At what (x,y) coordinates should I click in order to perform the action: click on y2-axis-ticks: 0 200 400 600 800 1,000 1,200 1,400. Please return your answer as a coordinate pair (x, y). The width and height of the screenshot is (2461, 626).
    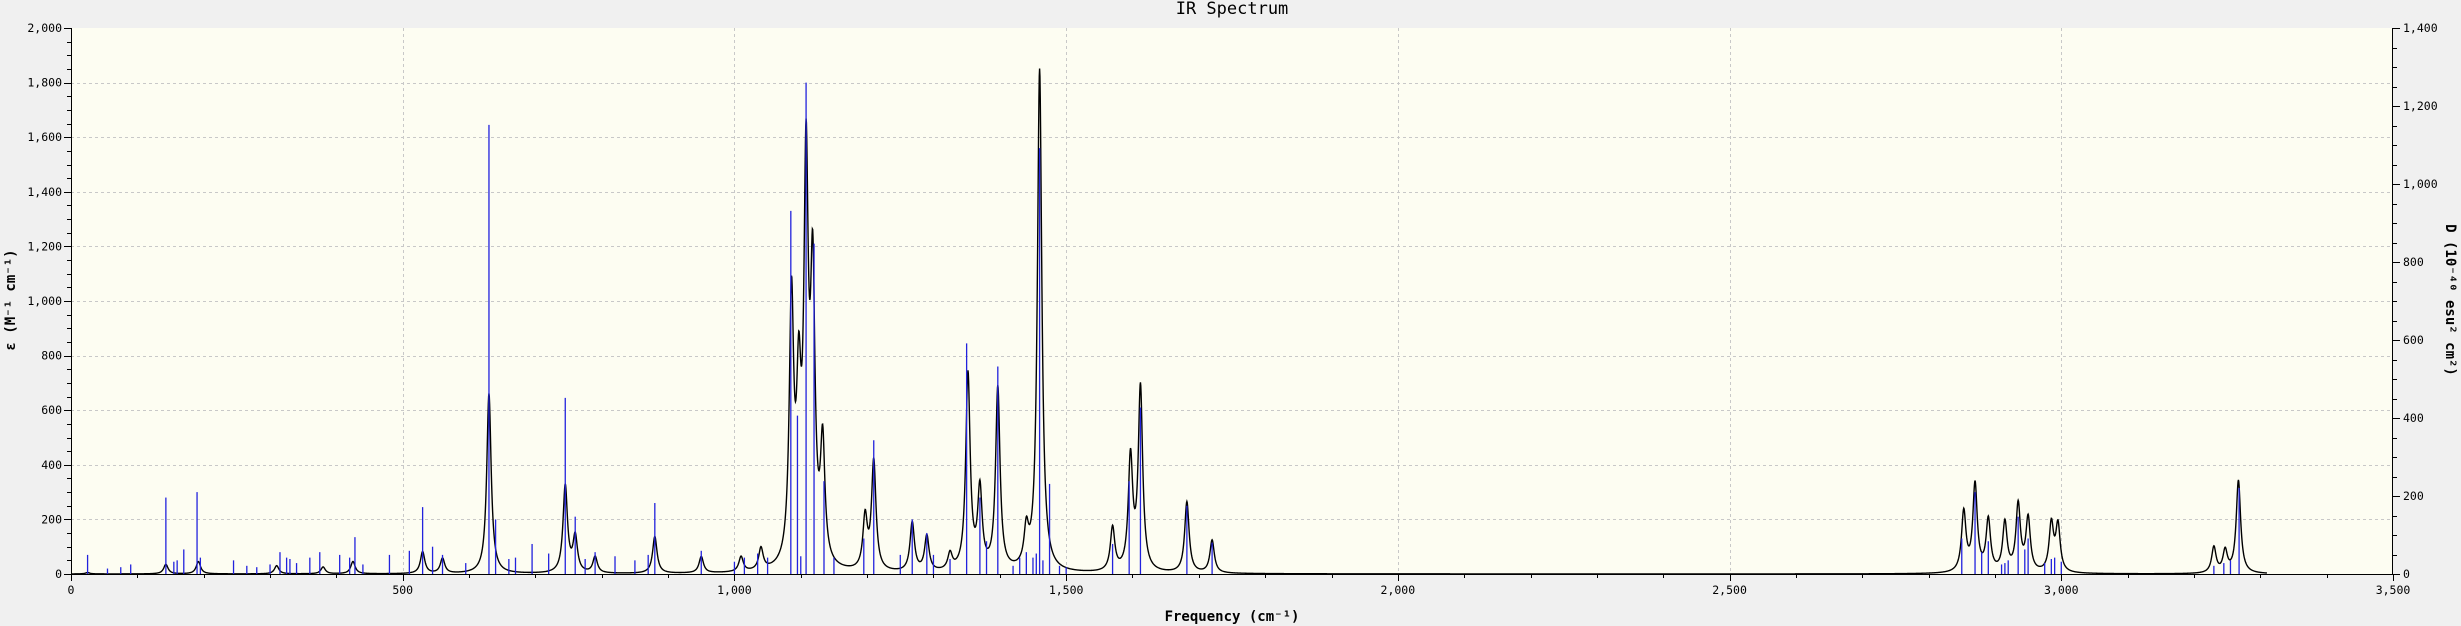
    Looking at the image, I should click on (2415, 301).